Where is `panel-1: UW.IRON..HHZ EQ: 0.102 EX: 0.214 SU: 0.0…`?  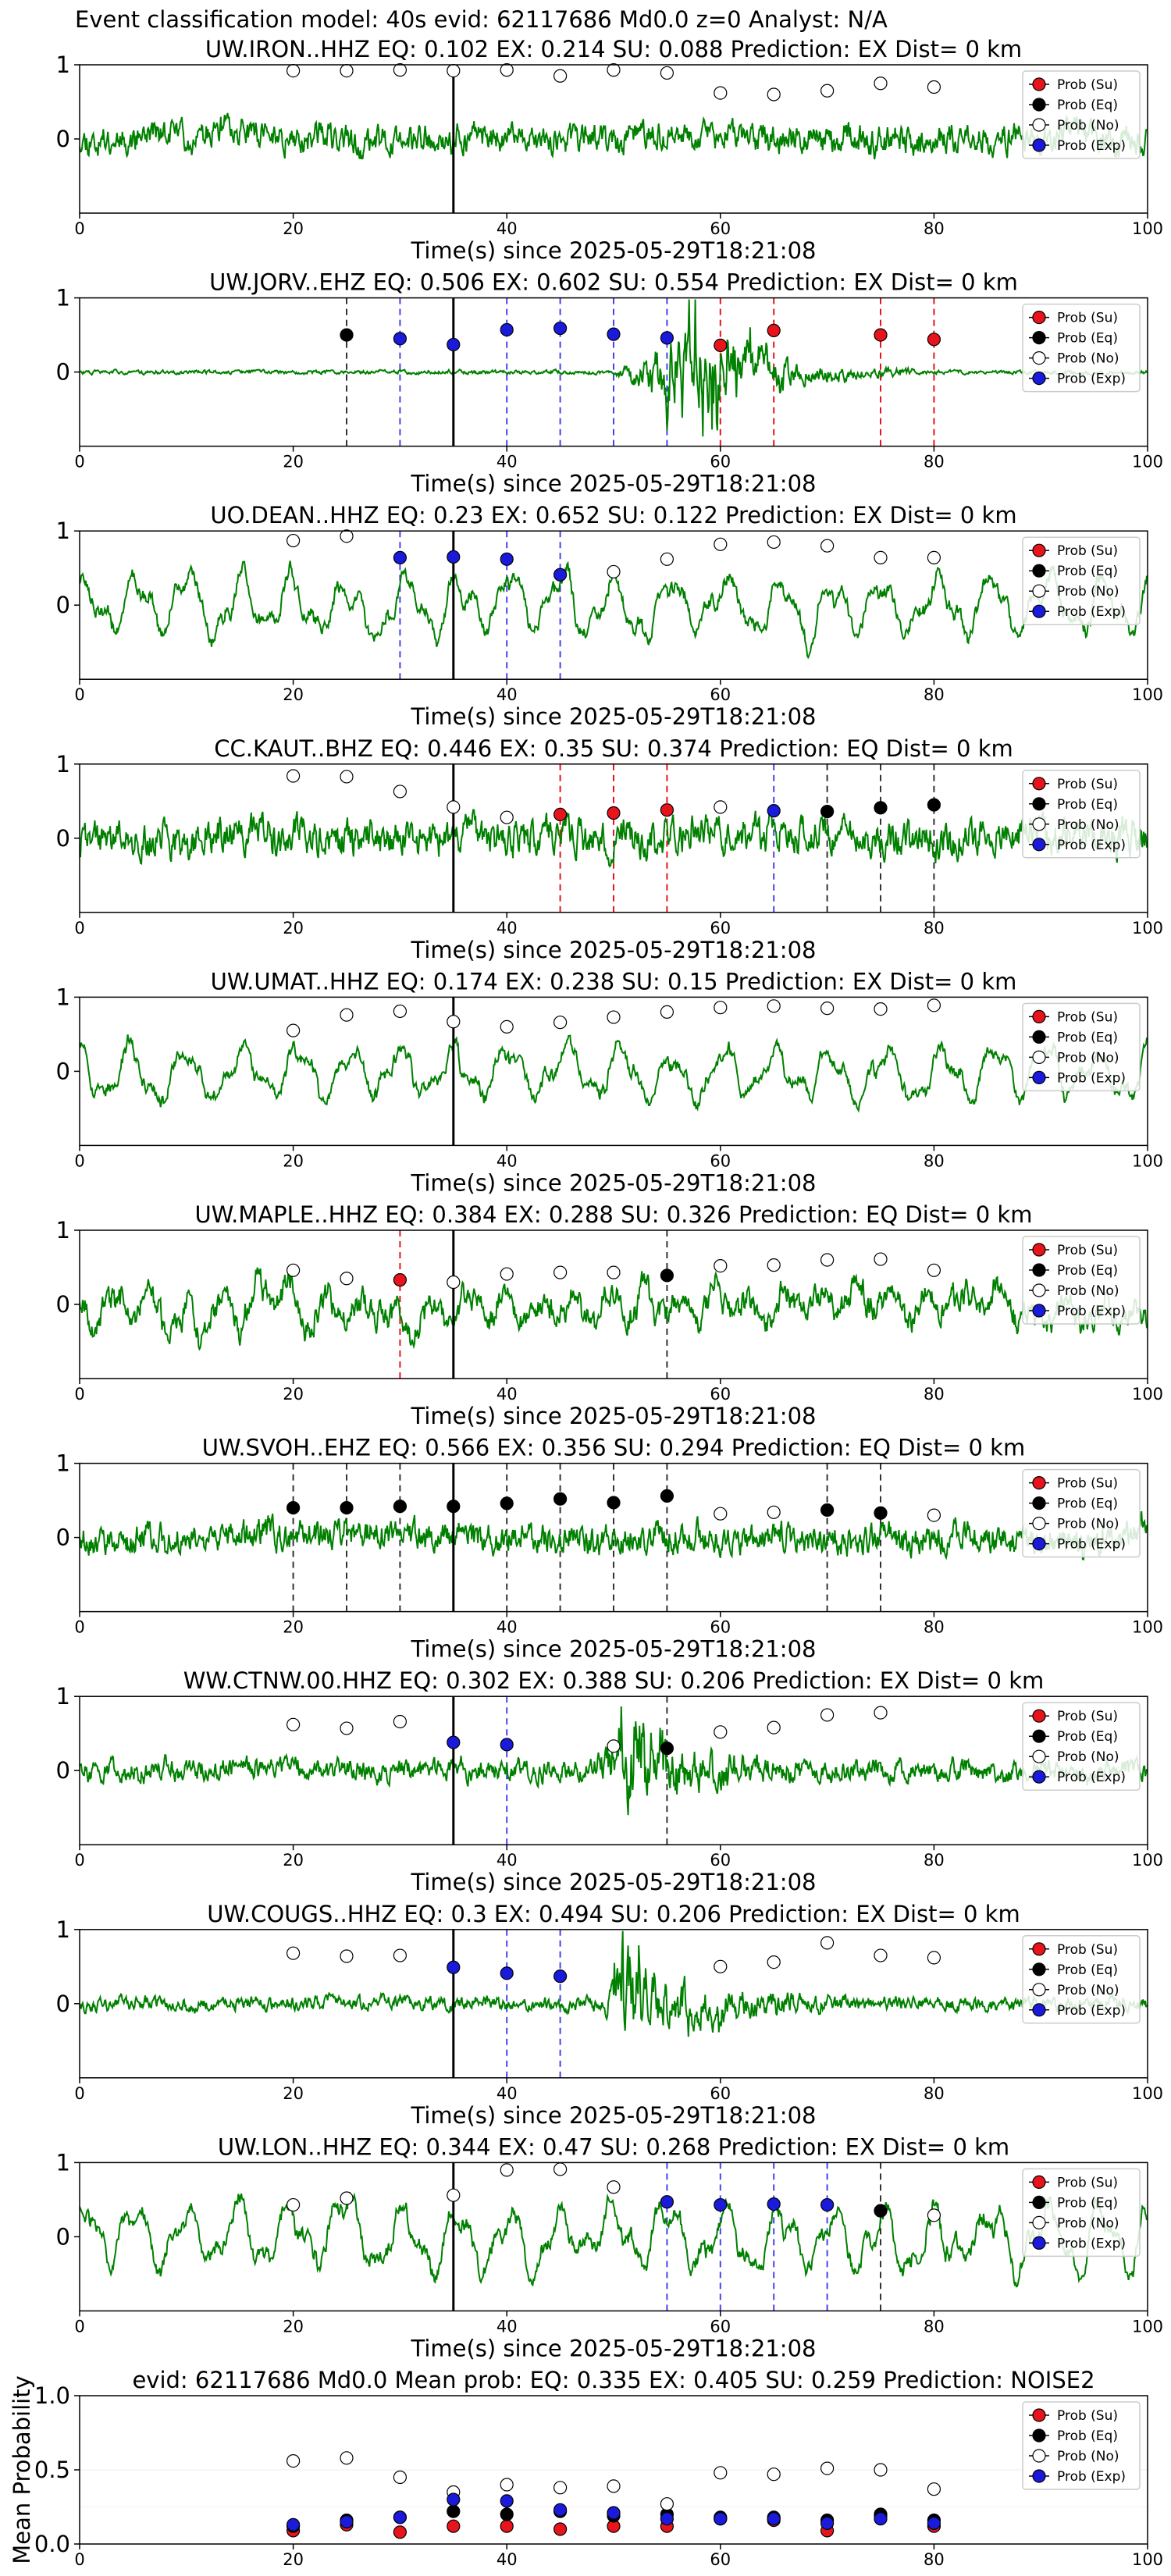 panel-1: UW.IRON..HHZ EQ: 0.102 EX: 0.214 SU: 0.0… is located at coordinates (610, 150).